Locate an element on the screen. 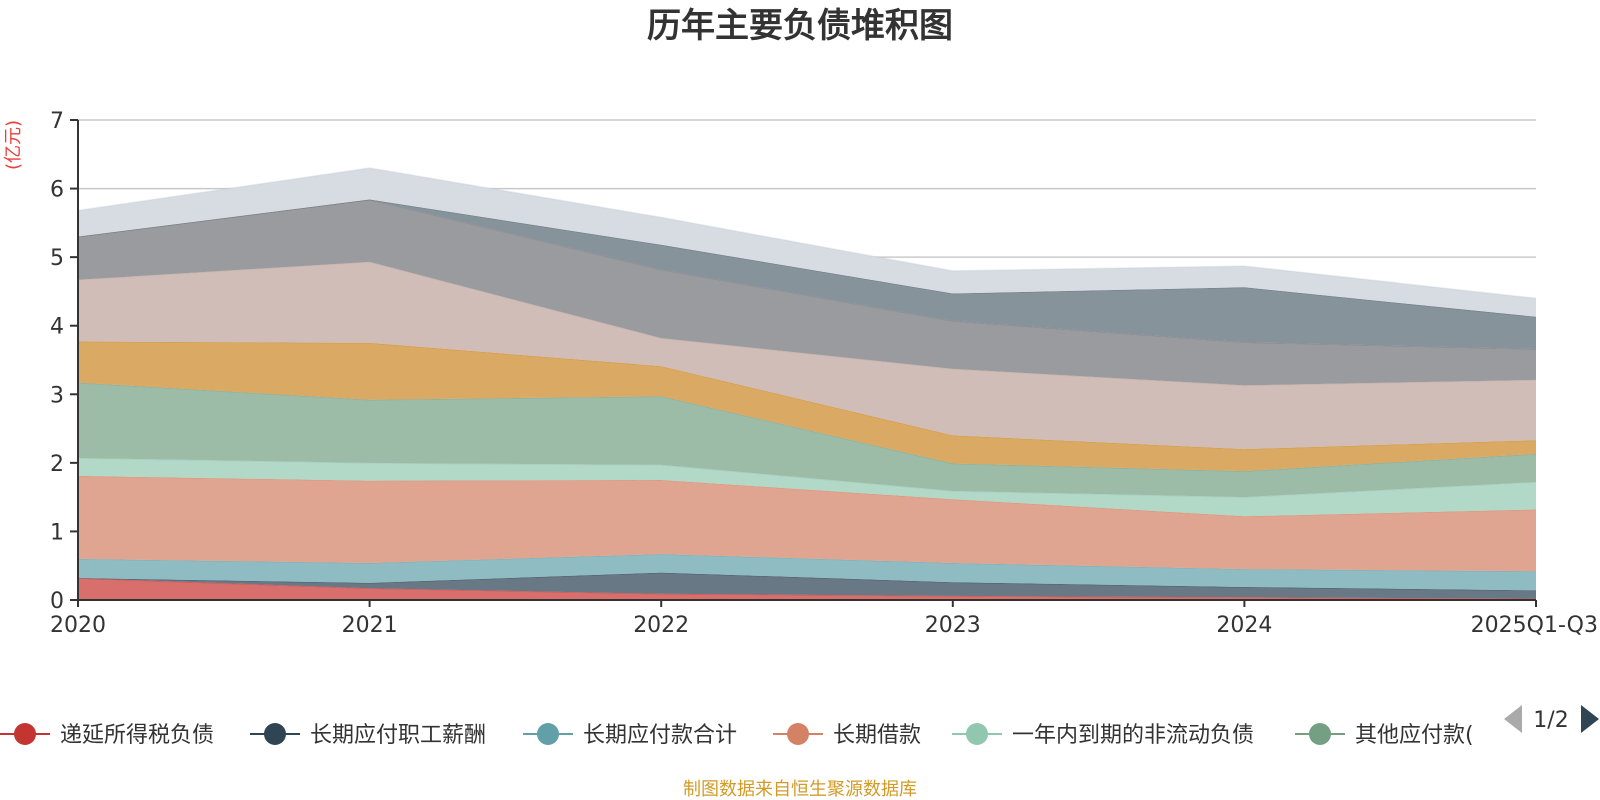 The width and height of the screenshot is (1600, 800). legend-item: 长期借款 is located at coordinates (847, 735).